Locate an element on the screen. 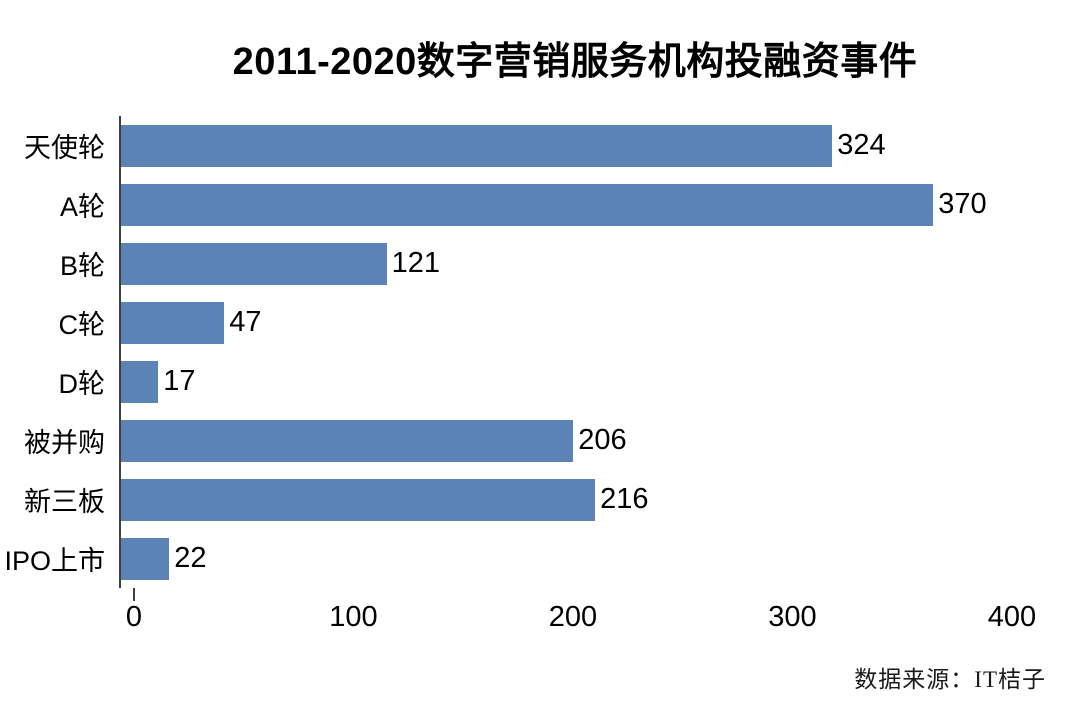  category-label: B轮 is located at coordinates (82, 266).